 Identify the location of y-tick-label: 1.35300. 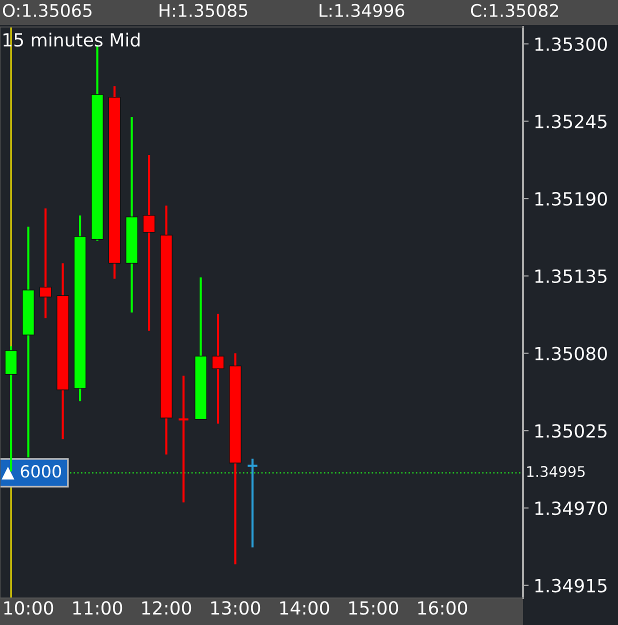
(571, 44).